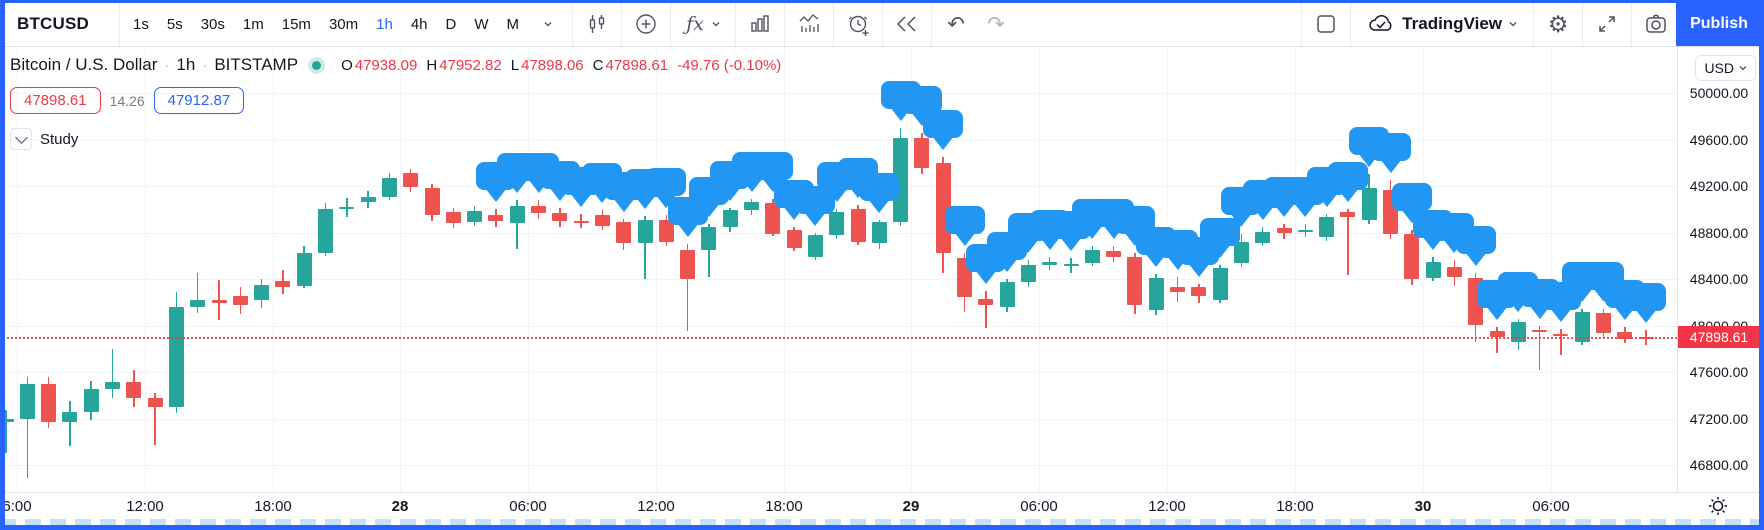  Describe the element at coordinates (174, 24) in the screenshot. I see `interval-5s: 5s` at that location.